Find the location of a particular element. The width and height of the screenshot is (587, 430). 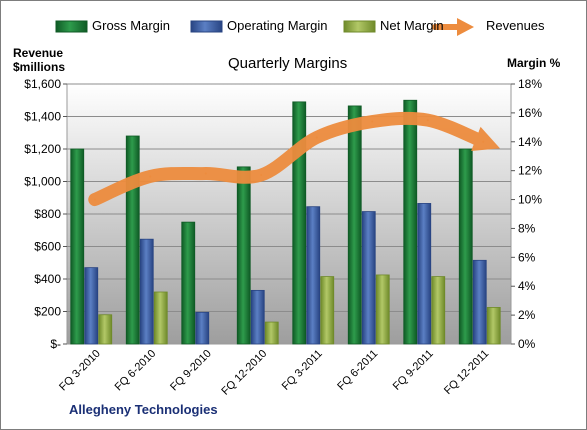

left-axis-title-line1: Revenue is located at coordinates (38, 53).